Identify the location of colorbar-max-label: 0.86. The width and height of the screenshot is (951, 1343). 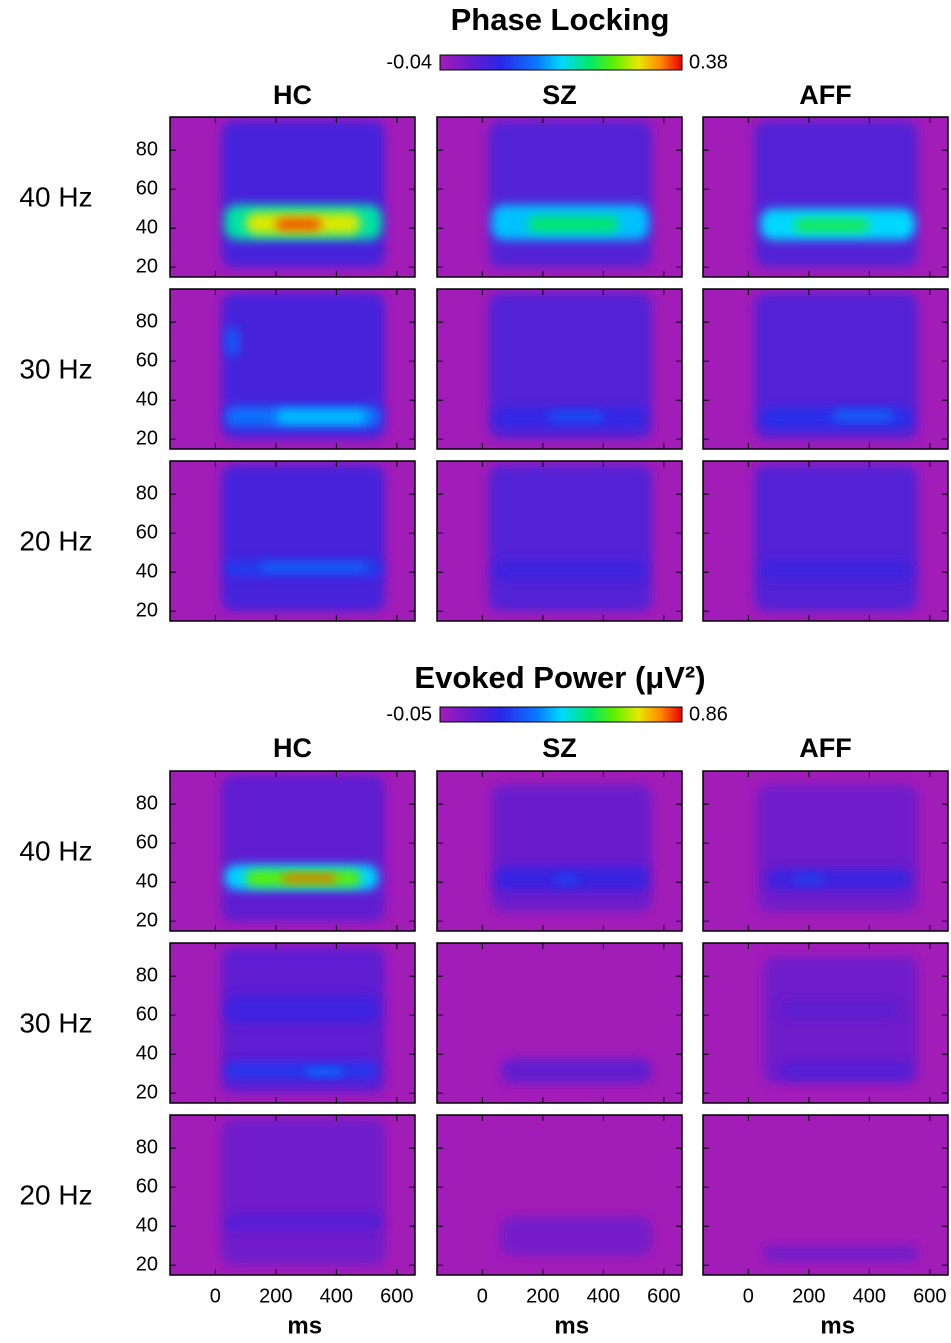
(708, 714).